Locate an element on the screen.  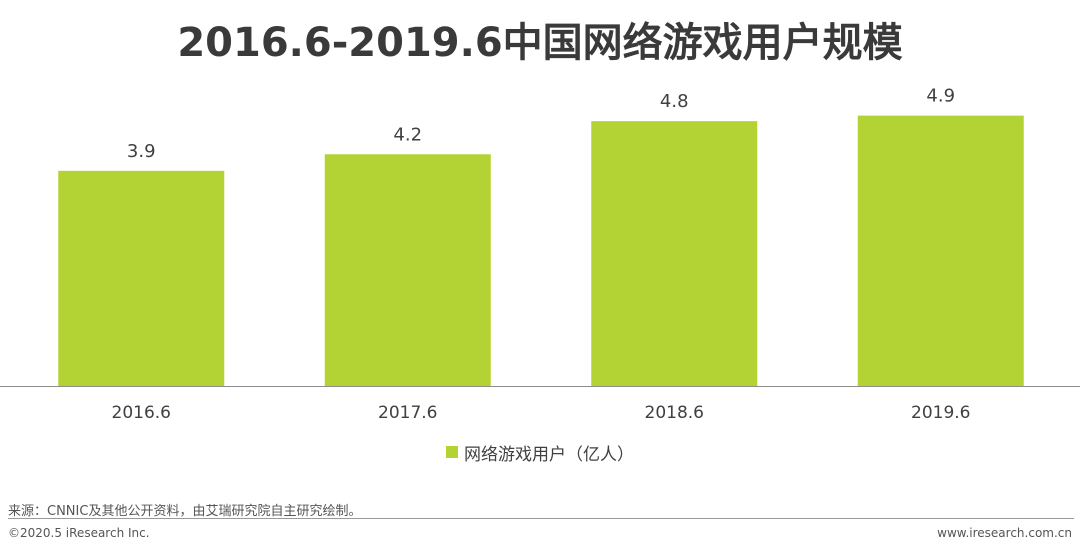
bar-2017.6 is located at coordinates (407, 270).